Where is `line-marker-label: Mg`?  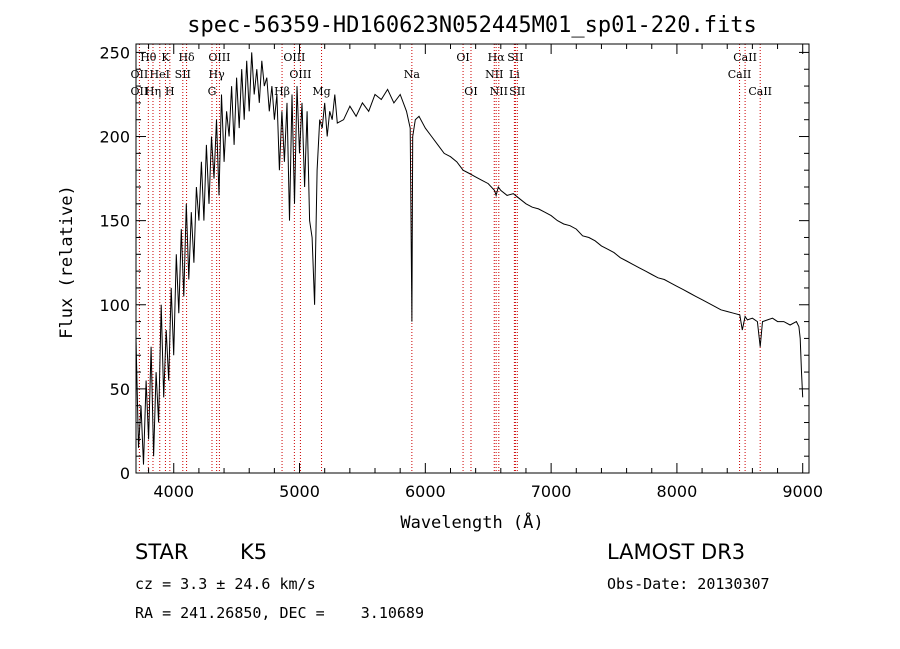
line-marker-label: Mg is located at coordinates (321, 91).